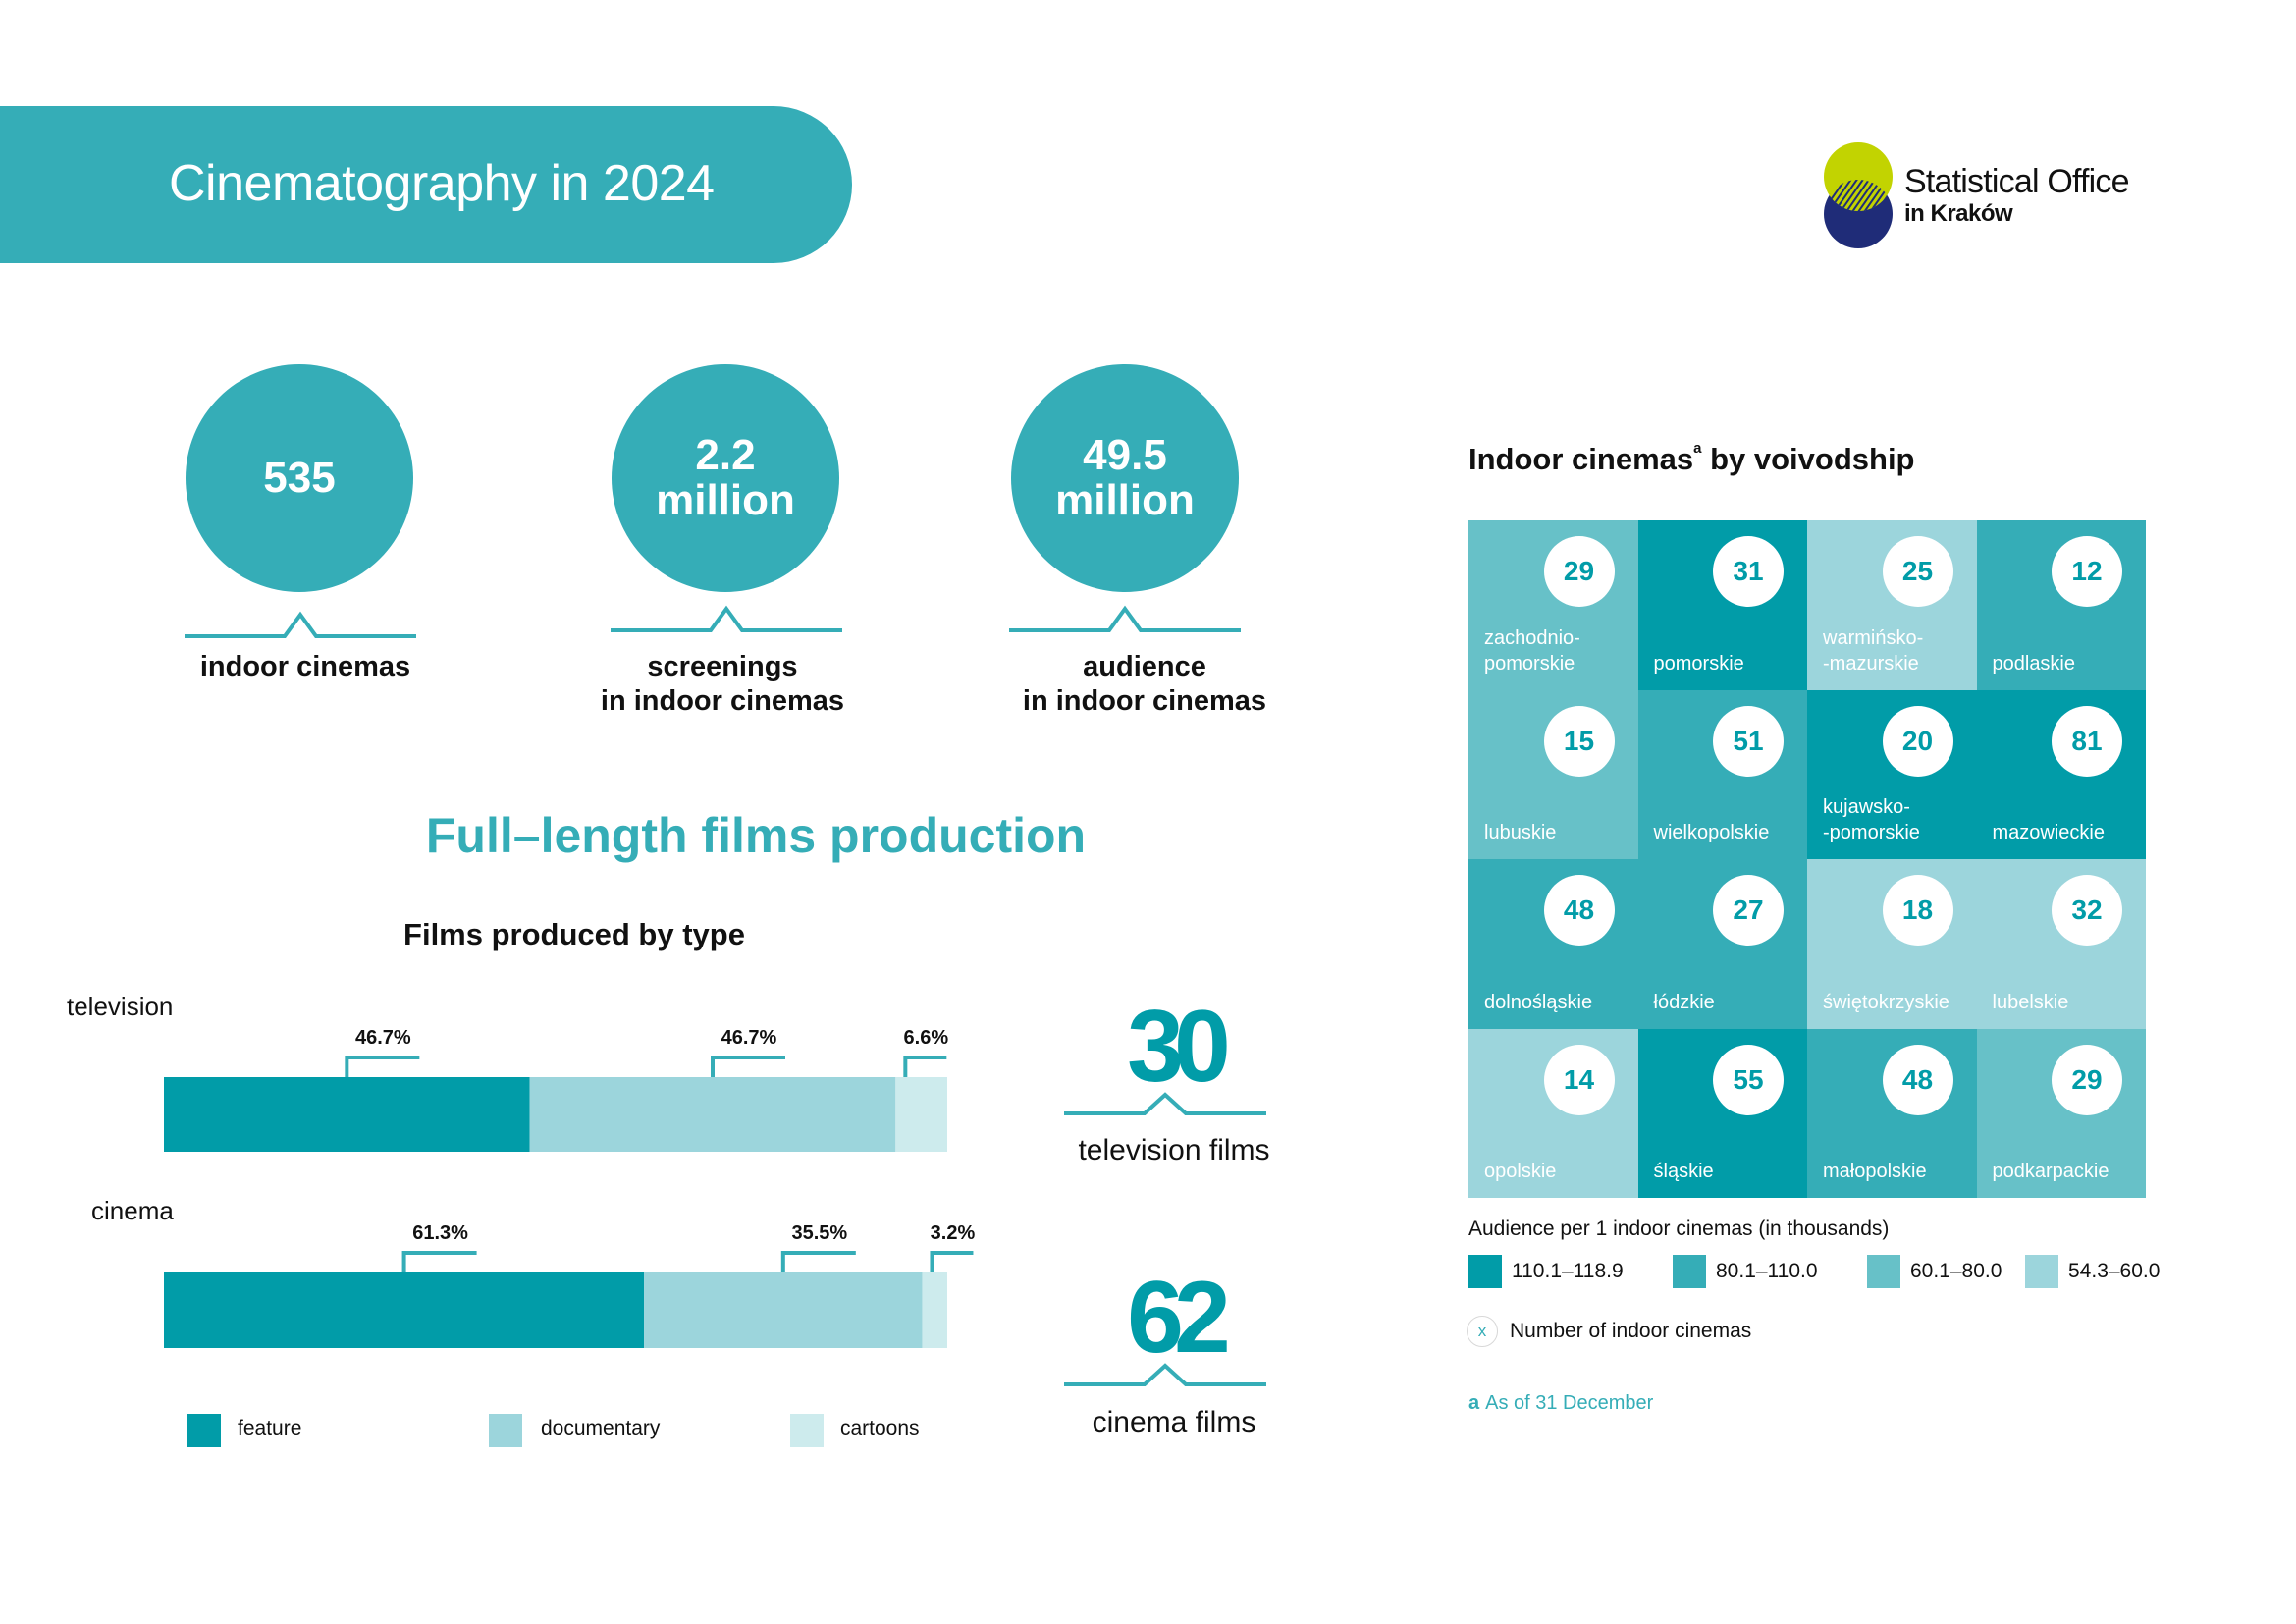 This screenshot has height=1624, width=2296. I want to click on bar-segment-cinema-cartoons, so click(934, 1310).